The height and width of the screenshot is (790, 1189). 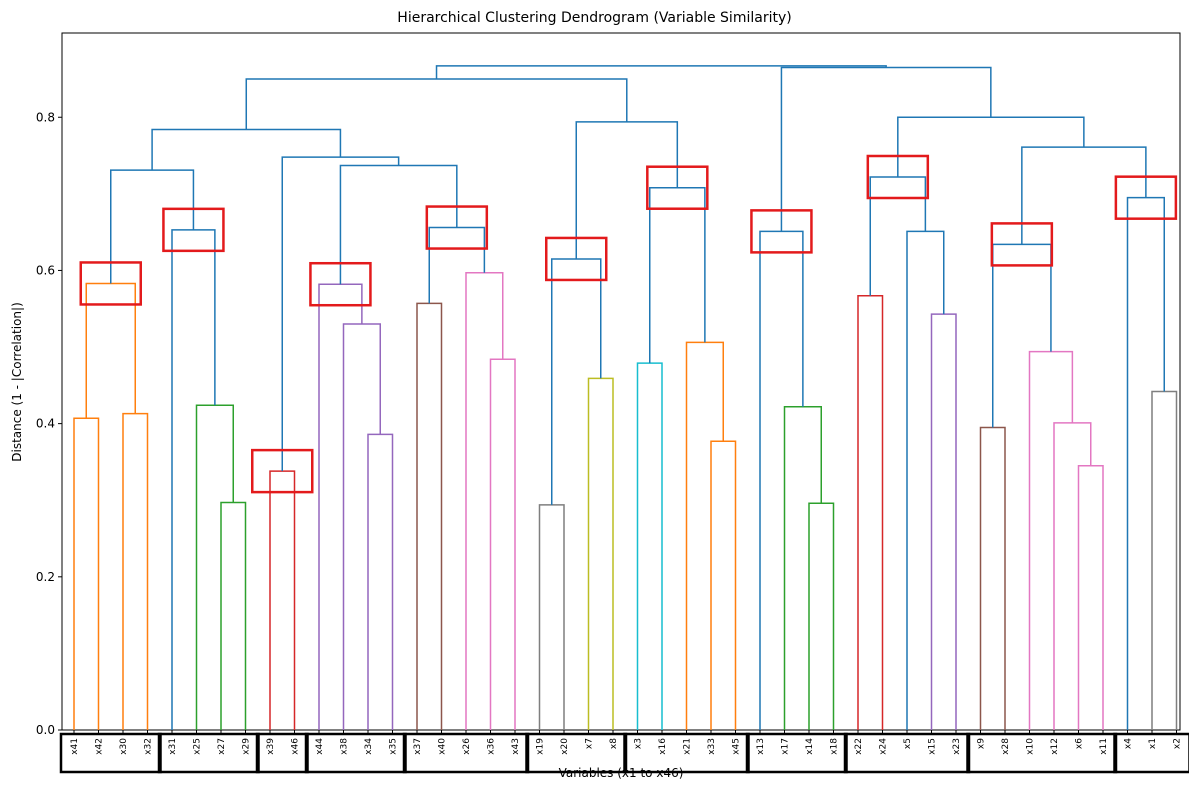 I want to click on leaf-label: x42, so click(x=100, y=746).